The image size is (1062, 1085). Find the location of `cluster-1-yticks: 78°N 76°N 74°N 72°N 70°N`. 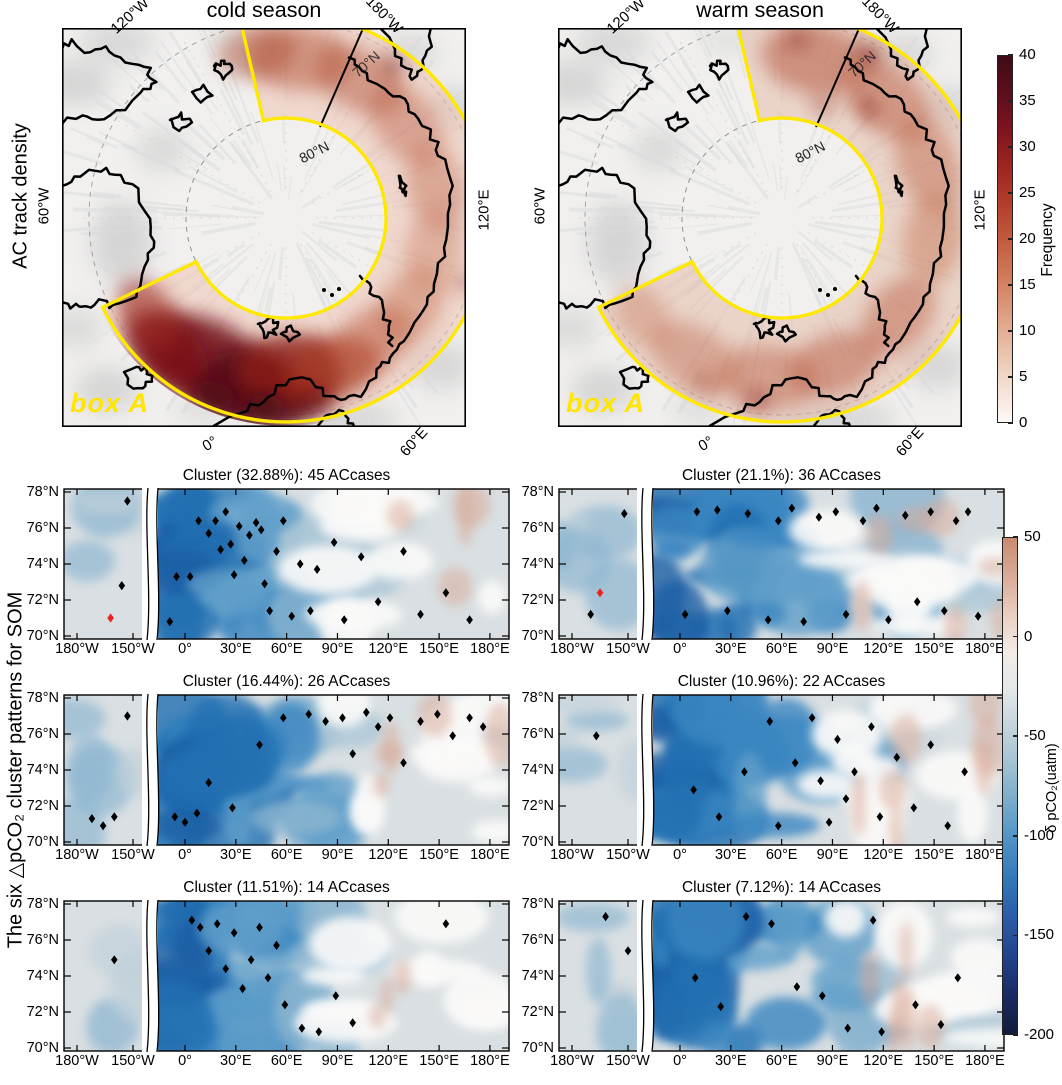

cluster-1-yticks: 78°N 76°N 74°N 72°N 70°N is located at coordinates (38, 564).